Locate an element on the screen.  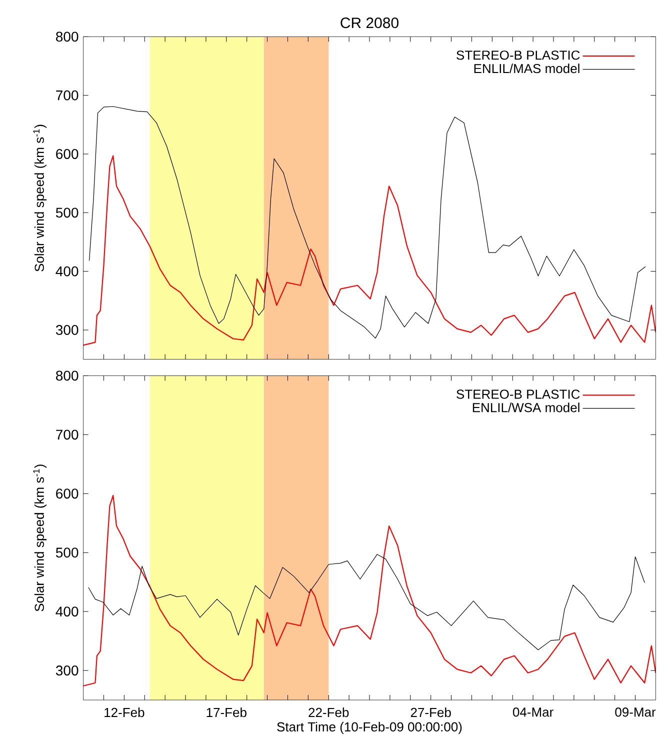
x-tick-label: 12-Feb is located at coordinates (124, 713).